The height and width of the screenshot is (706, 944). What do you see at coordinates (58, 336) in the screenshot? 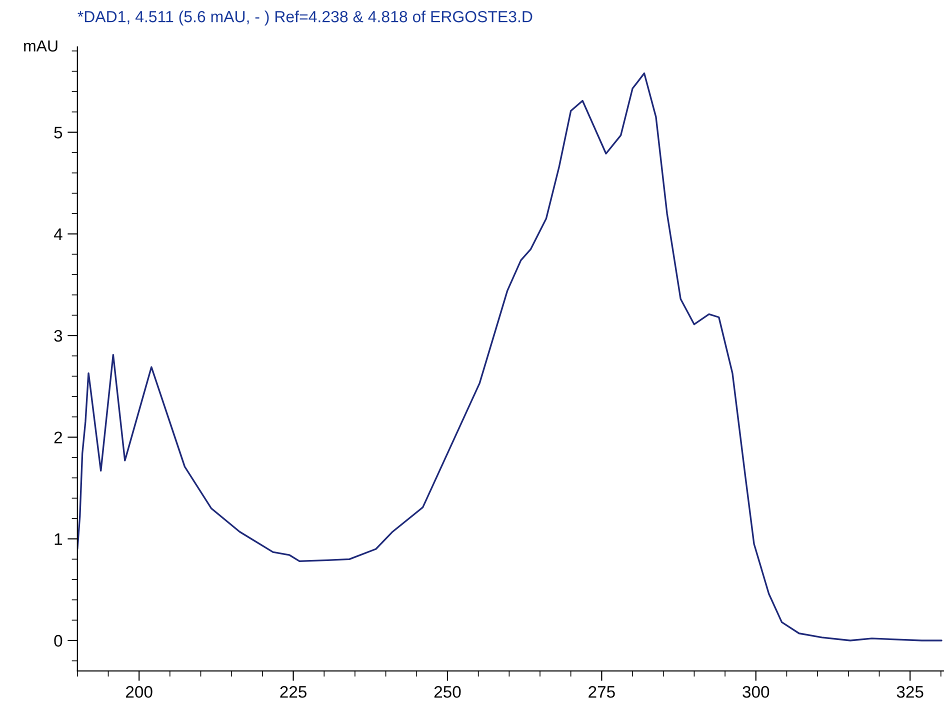
I see `y-tick-label: 3` at bounding box center [58, 336].